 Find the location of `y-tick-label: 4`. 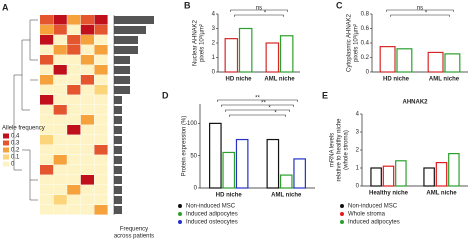

y-tick-label: 4 is located at coordinates (358, 115).